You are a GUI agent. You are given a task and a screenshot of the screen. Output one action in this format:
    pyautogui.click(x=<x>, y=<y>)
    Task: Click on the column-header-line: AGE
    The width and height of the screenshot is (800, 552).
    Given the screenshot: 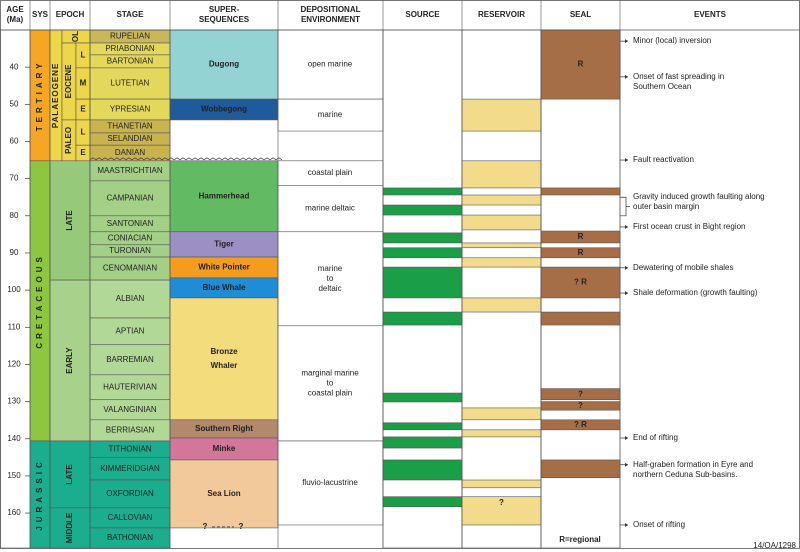 What is the action you would take?
    pyautogui.click(x=15, y=9)
    